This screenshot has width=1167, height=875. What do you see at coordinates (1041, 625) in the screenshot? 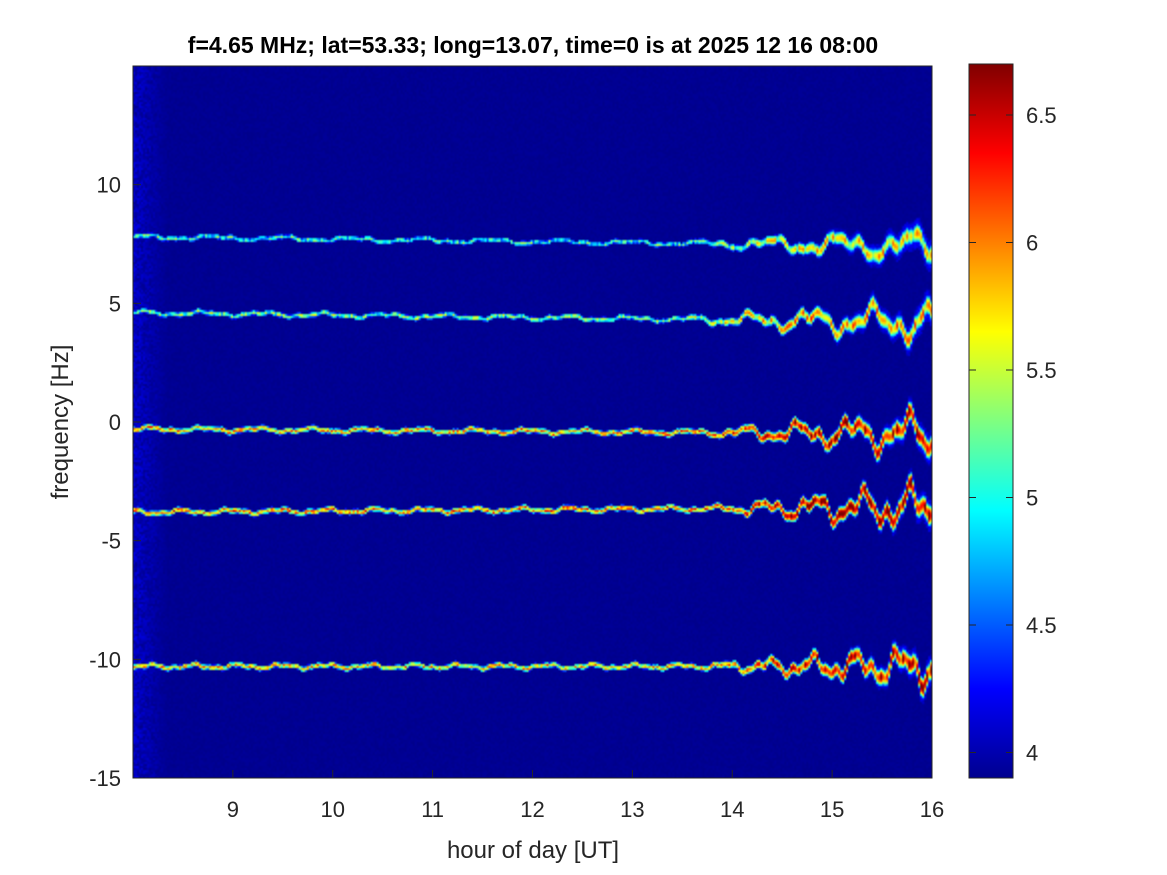
I see `colorbar-tick-label: 4.5` at bounding box center [1041, 625].